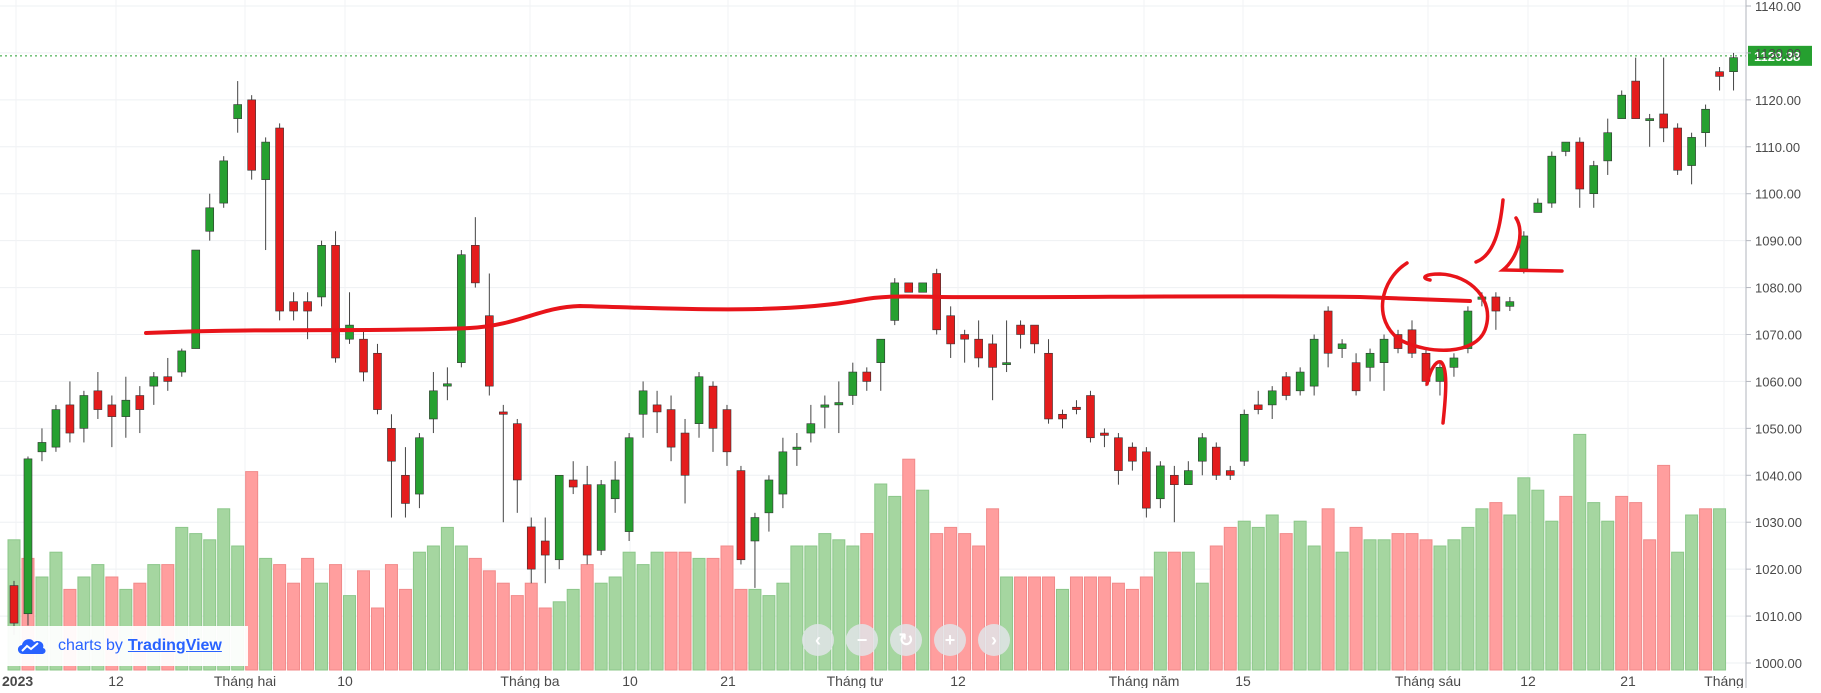 The image size is (1821, 693). I want to click on tradingview-attribution: charts by TradingView, so click(124, 646).